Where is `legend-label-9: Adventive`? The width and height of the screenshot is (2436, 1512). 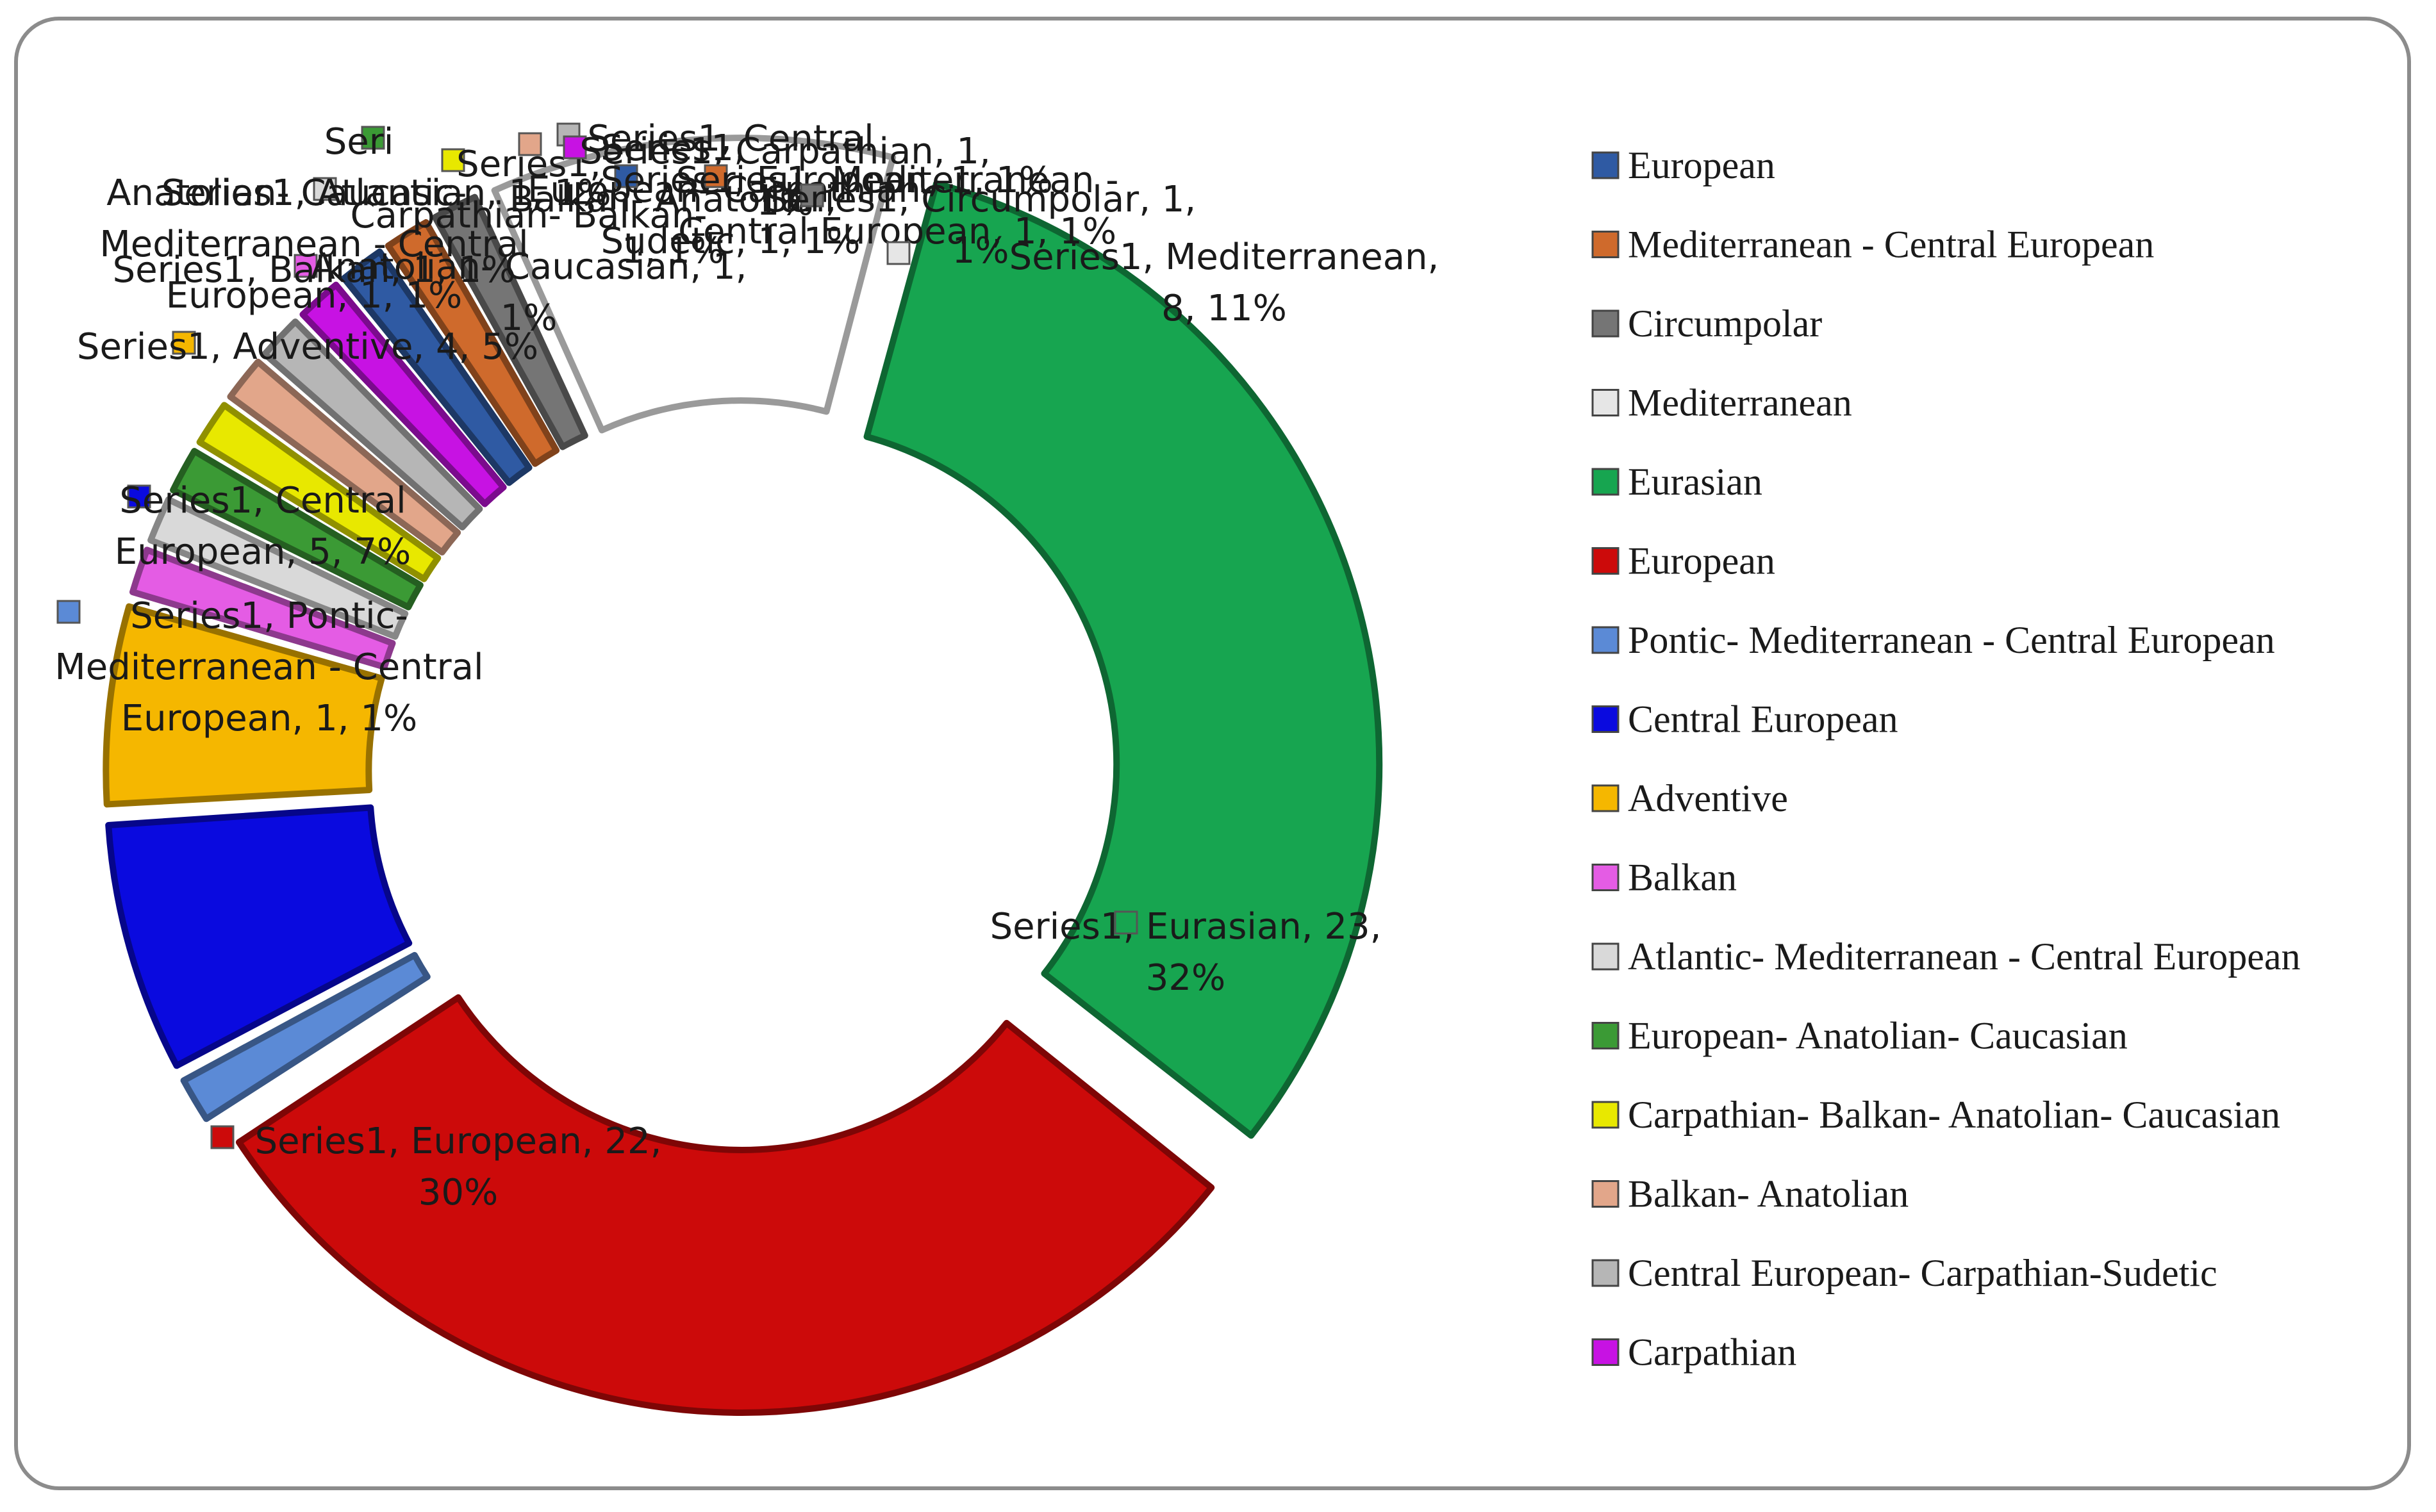
legend-label-9: Adventive is located at coordinates (1708, 798).